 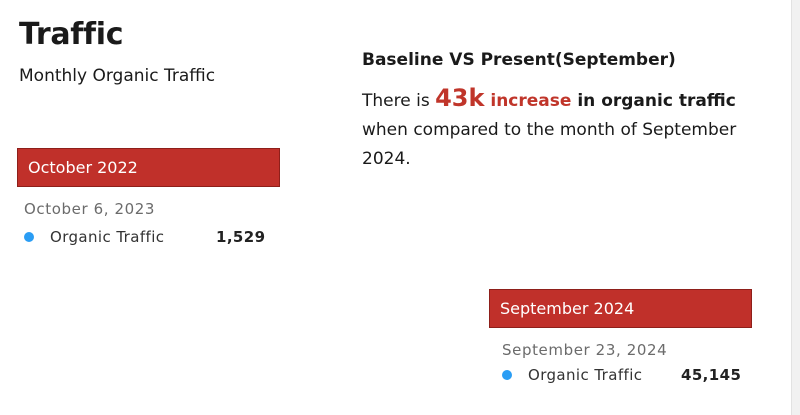 I want to click on present-tooltip-date: September 23, 2024, so click(x=585, y=350).